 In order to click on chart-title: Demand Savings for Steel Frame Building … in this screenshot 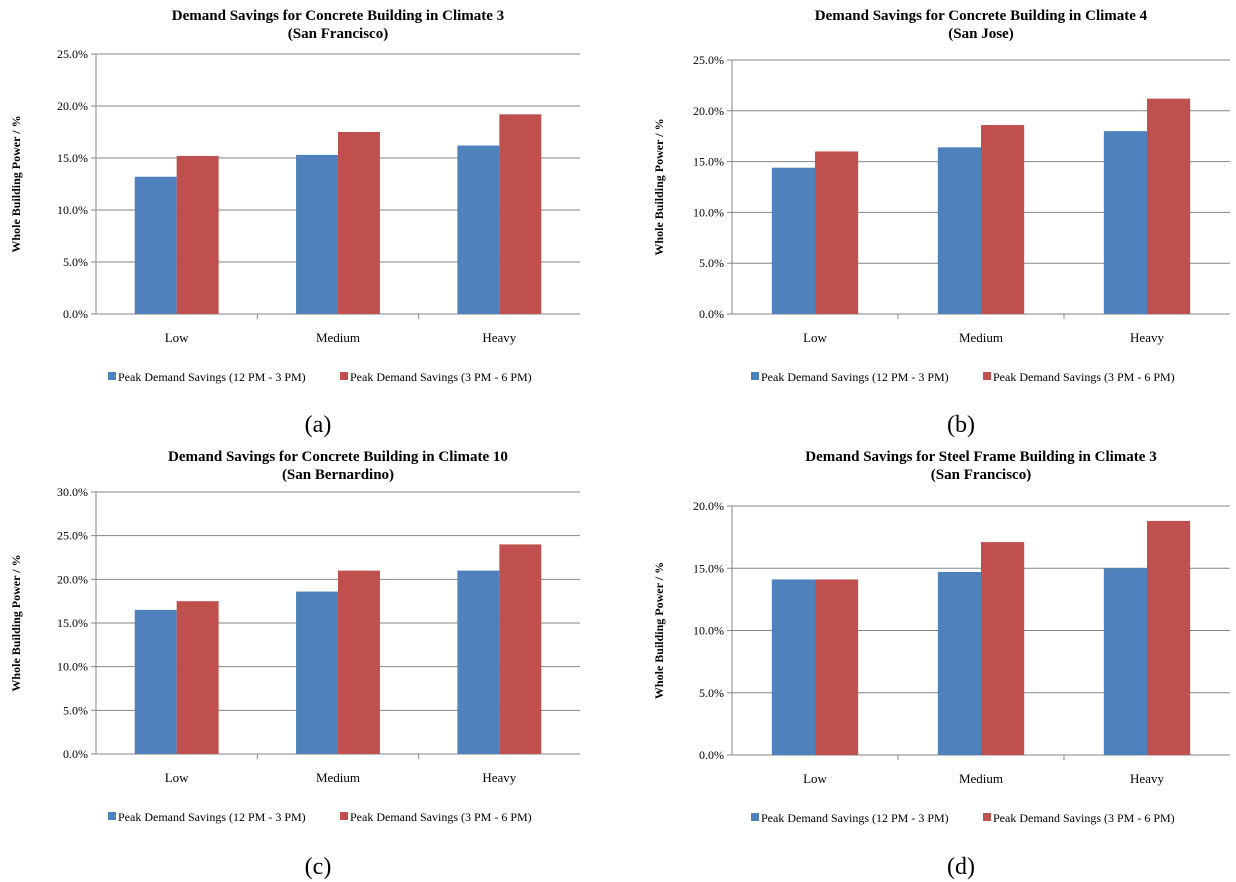, I will do `click(980, 457)`.